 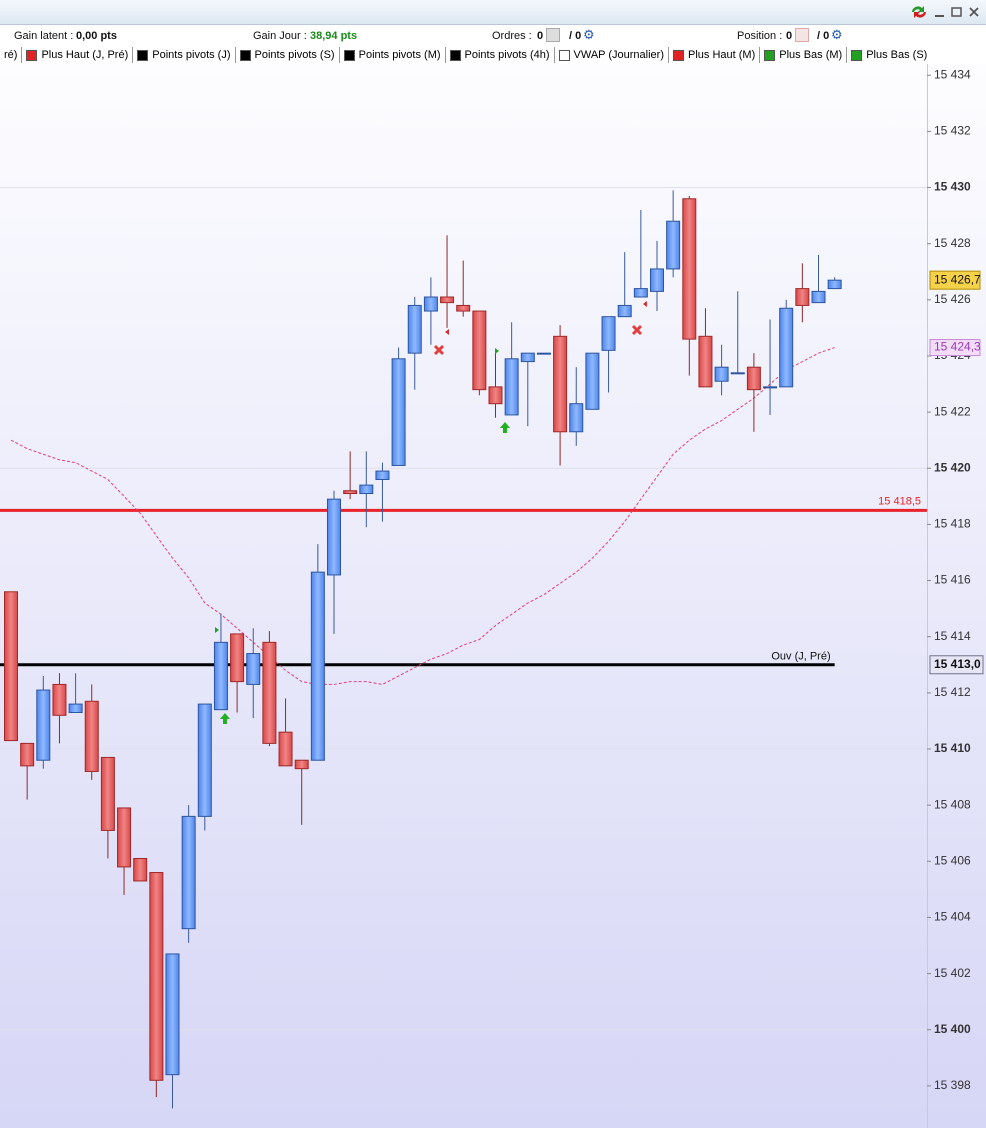 What do you see at coordinates (553, 35) in the screenshot?
I see `orders-icon` at bounding box center [553, 35].